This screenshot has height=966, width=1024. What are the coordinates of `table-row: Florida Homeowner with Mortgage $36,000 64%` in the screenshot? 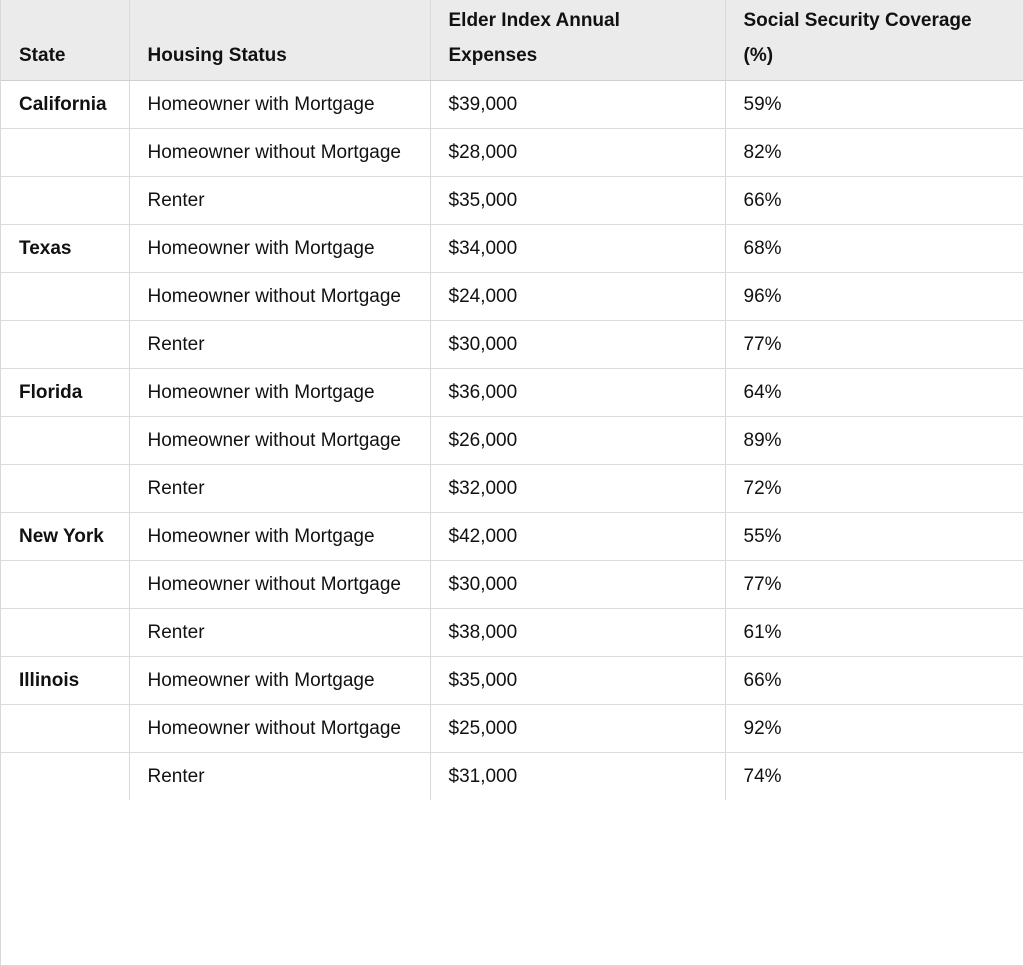 It's located at (512, 392).